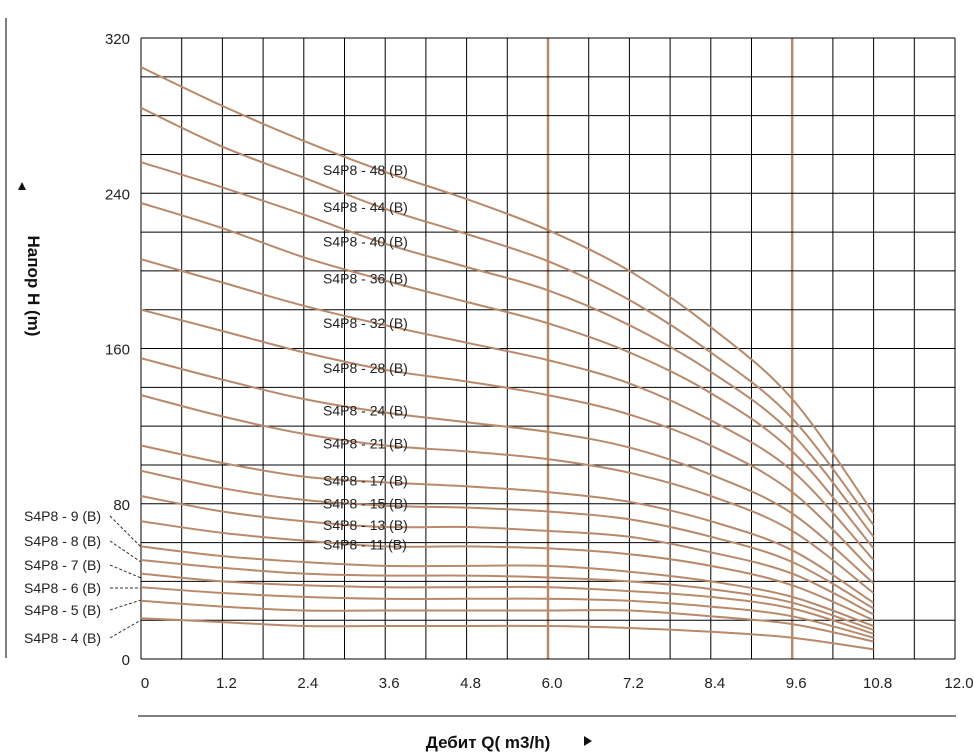 The image size is (974, 756). I want to click on x-tick-labels: 0 1.2 2.4 3.6 4.8 6.0 7.2 8.4 9.6 10.8 12.0, so click(557, 683).